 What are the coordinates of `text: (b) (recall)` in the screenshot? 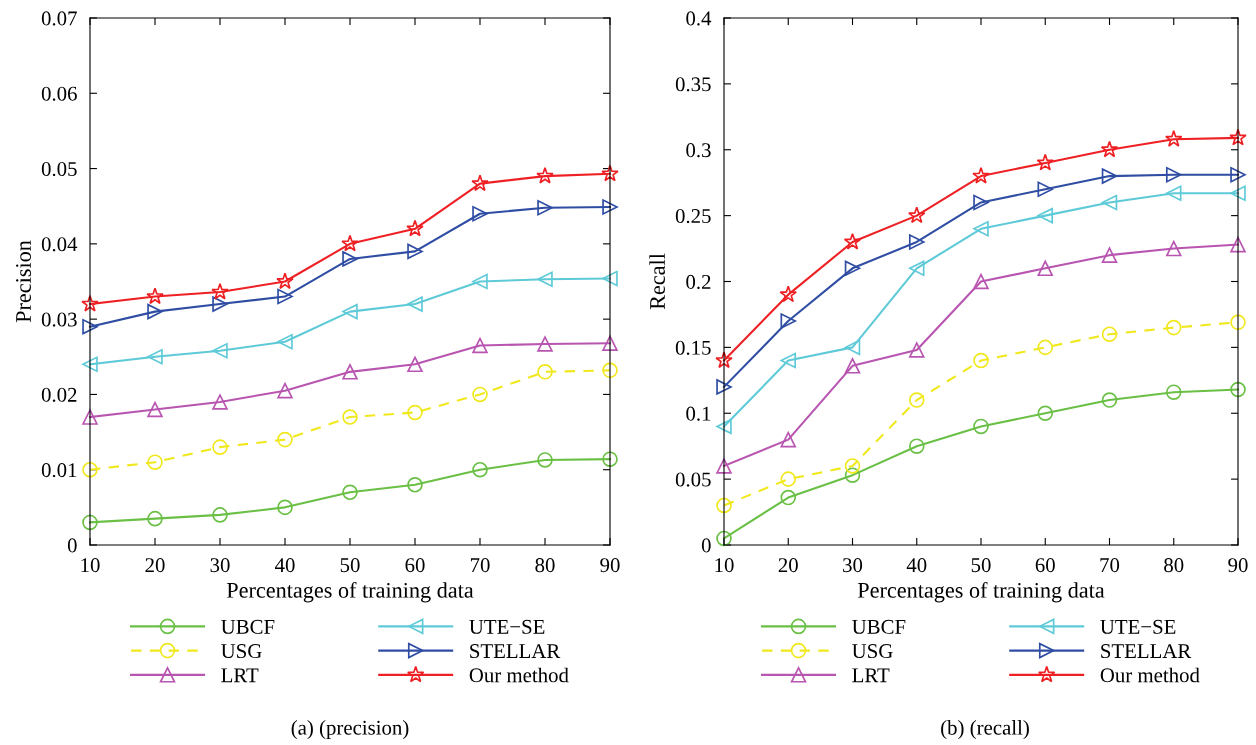 It's located at (985, 729).